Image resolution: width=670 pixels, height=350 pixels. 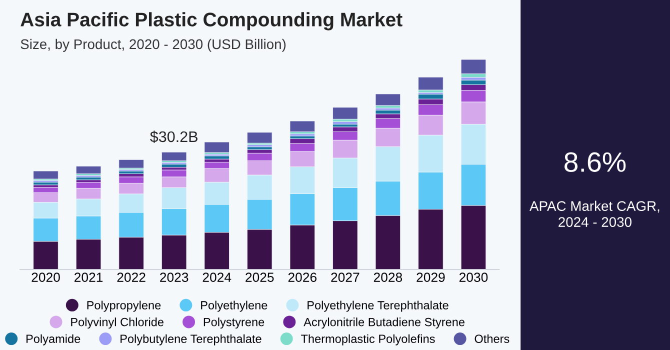 What do you see at coordinates (174, 137) in the screenshot?
I see `annotation: $30.2B` at bounding box center [174, 137].